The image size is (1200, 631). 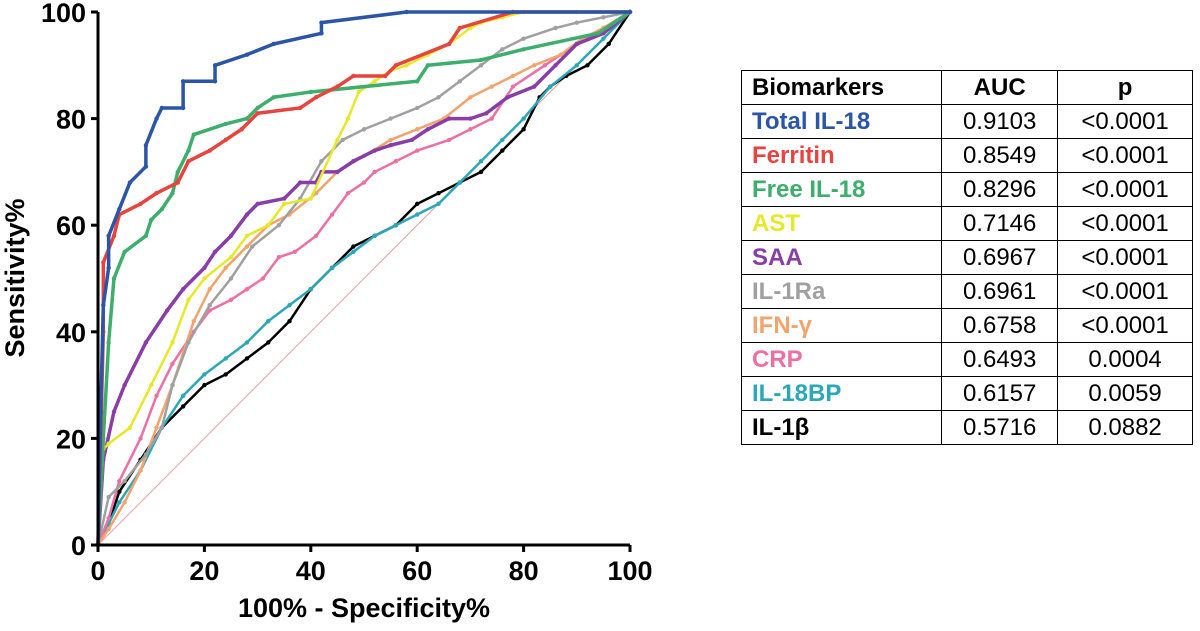 I want to click on y-axis-title: Sensitivity%, so click(x=15, y=277).